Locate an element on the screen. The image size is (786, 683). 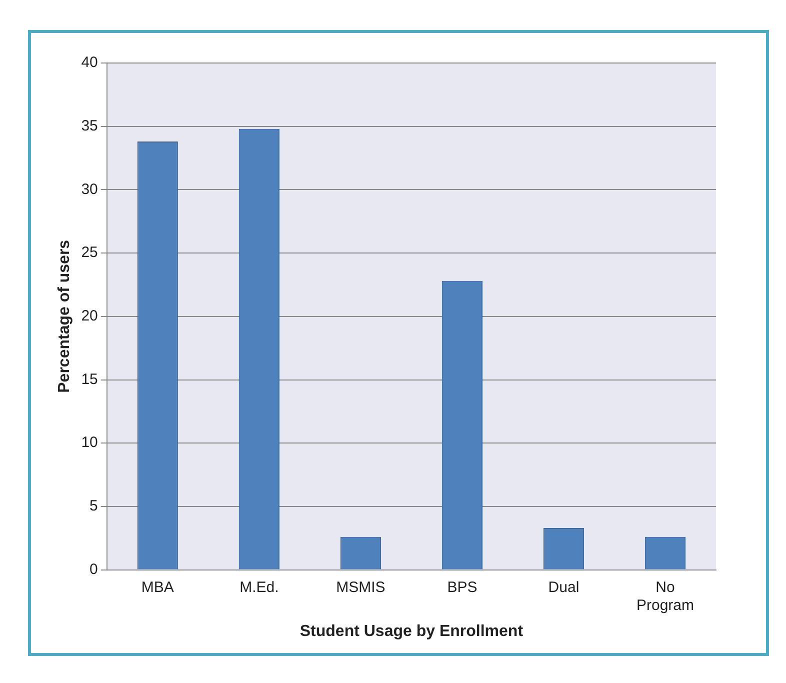
x-tick-label: No Program is located at coordinates (665, 596).